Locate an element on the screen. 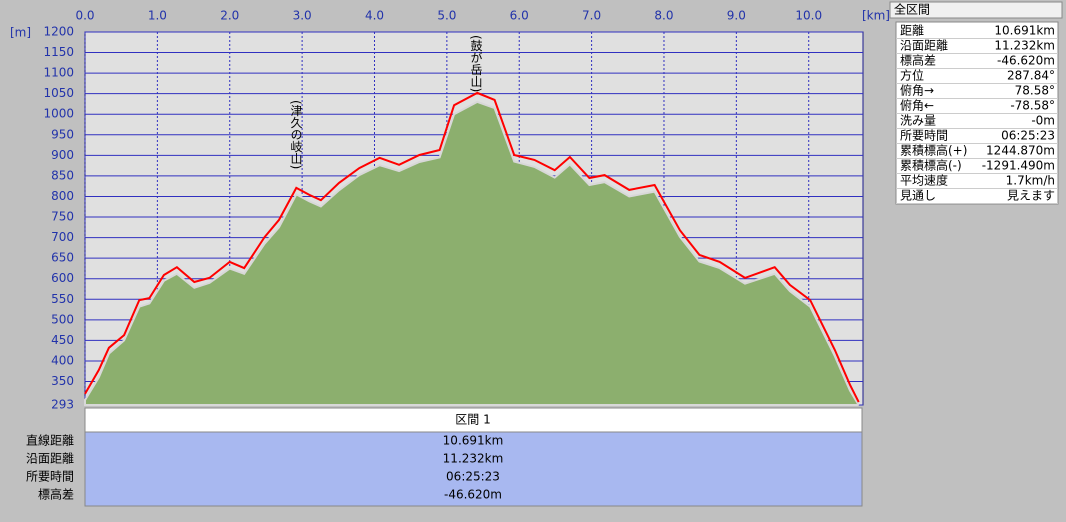  row-label: 沿面距離 is located at coordinates (50, 459).